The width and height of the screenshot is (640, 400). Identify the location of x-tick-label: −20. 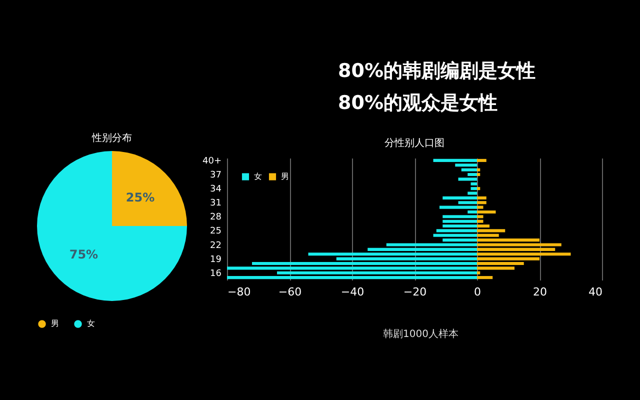
(415, 292).